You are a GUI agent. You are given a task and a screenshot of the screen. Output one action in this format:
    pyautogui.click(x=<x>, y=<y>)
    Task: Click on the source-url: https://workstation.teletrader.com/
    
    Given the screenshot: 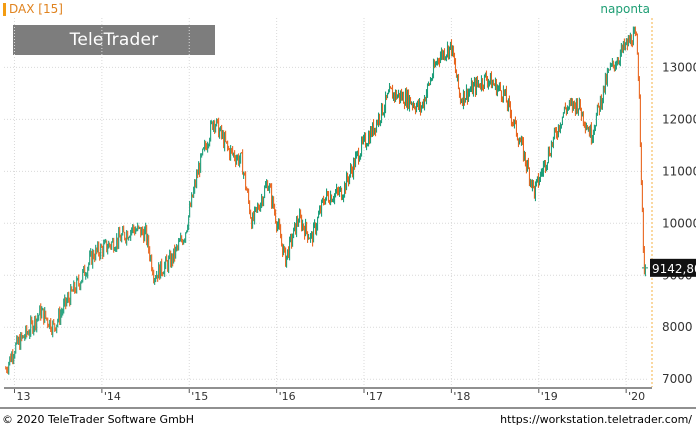 What is the action you would take?
    pyautogui.click(x=596, y=419)
    